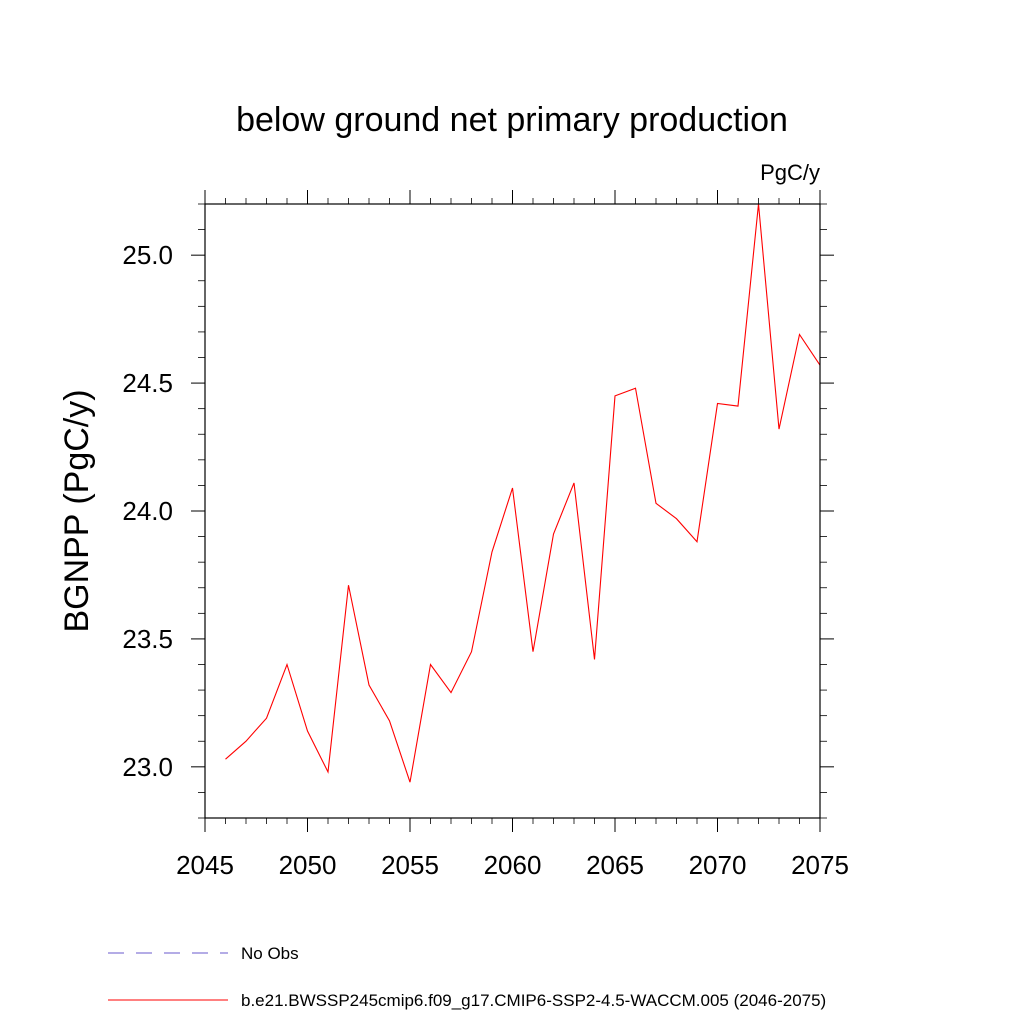  I want to click on x-tick-label: 2045, so click(205, 865).